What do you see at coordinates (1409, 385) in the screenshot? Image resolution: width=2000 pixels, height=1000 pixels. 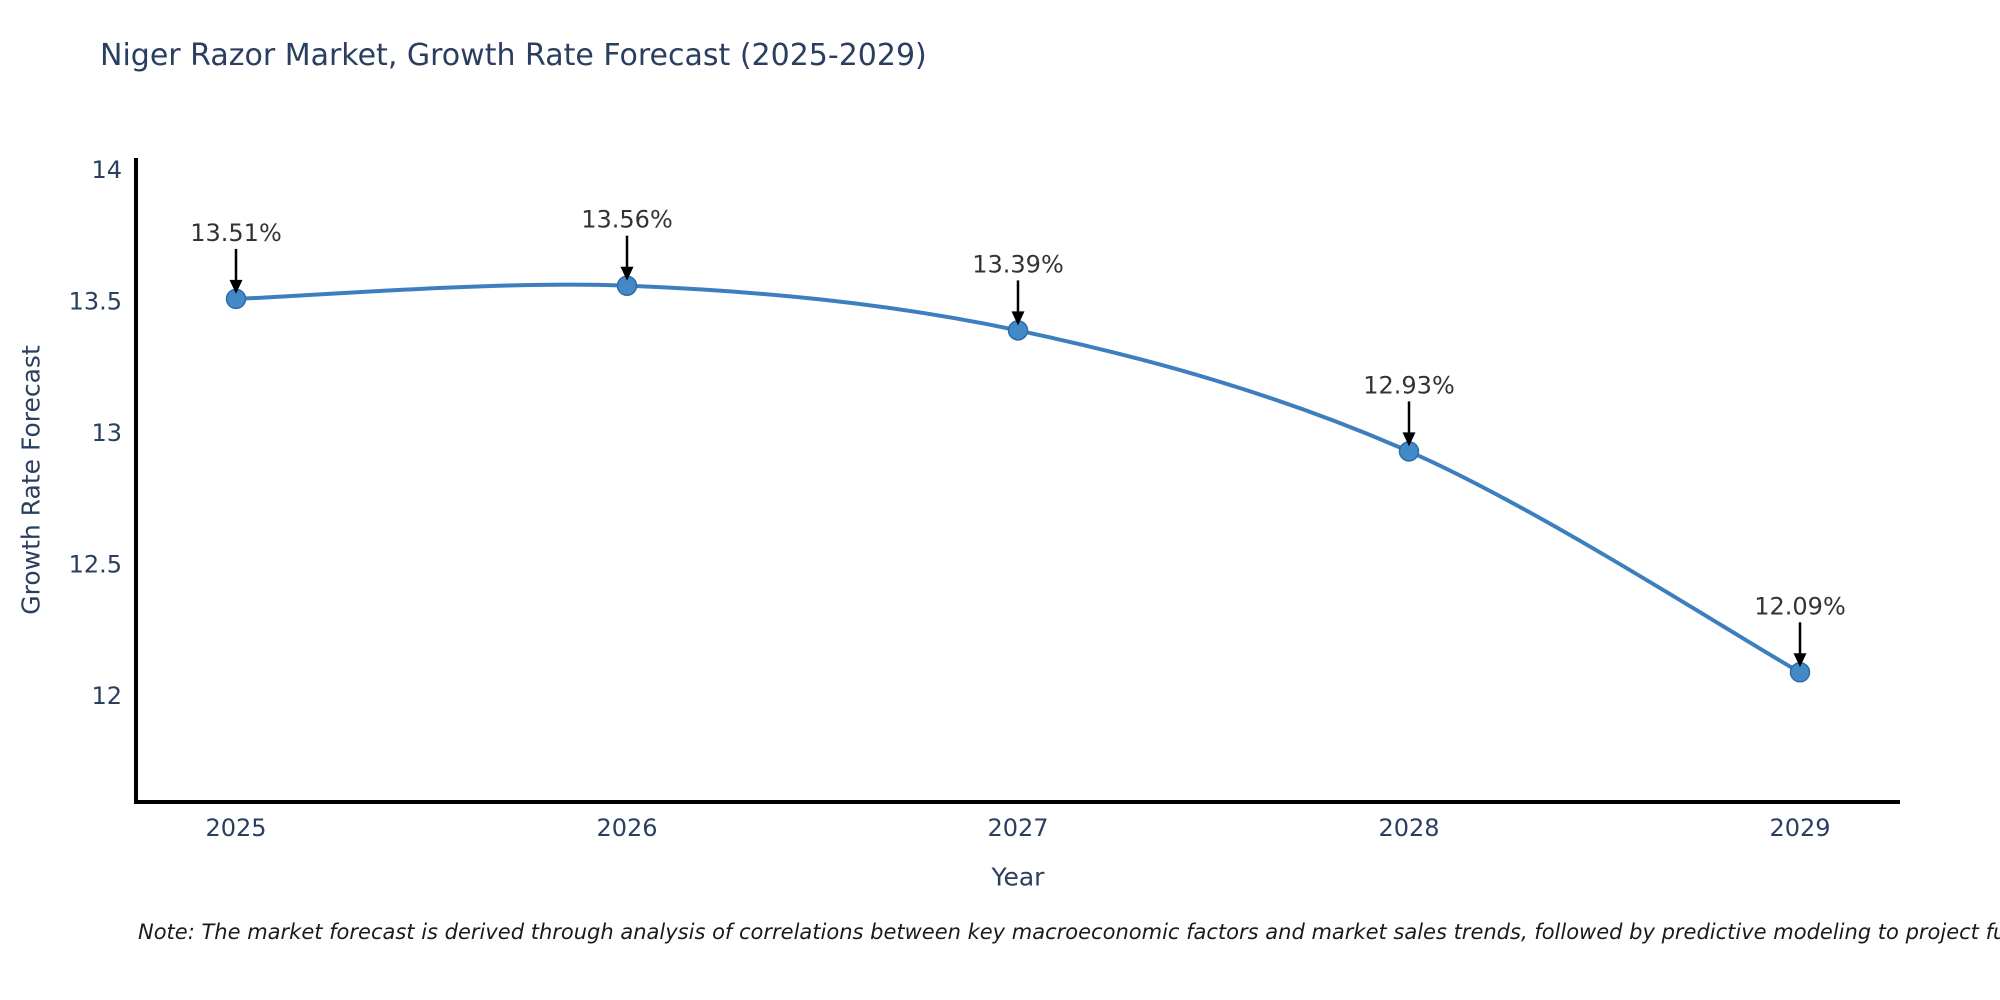 I see `point-annotation: 12.93%` at bounding box center [1409, 385].